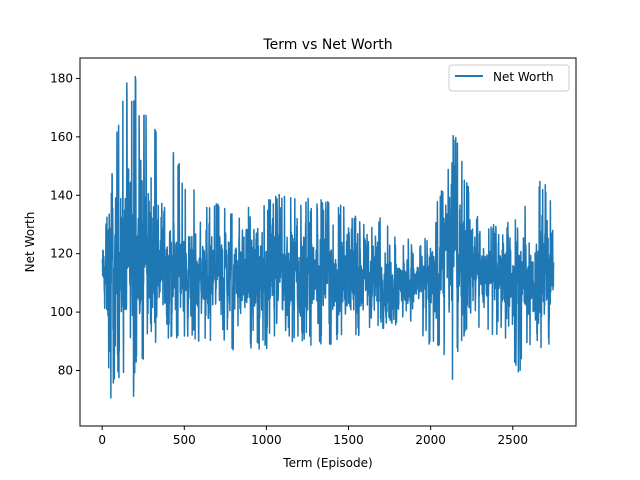  What do you see at coordinates (313, 436) in the screenshot?
I see `x-axis-ticks: 0 500 1000 1500 2000 2500` at bounding box center [313, 436].